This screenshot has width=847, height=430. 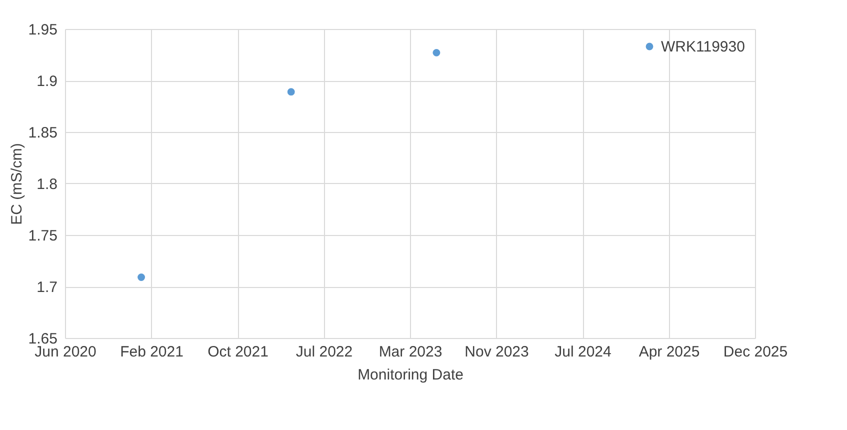 What do you see at coordinates (583, 352) in the screenshot?
I see `x-tick-label: Jul 2024` at bounding box center [583, 352].